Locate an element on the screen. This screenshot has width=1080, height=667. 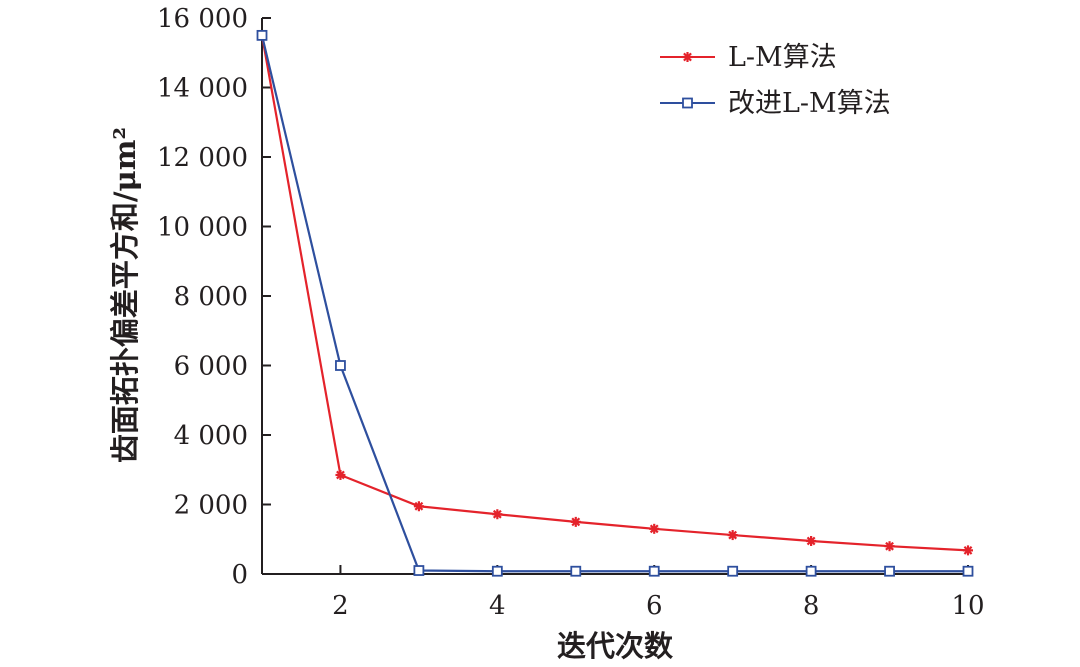
legend-label-improved-lm: 改进L-M算法 is located at coordinates (809, 103).